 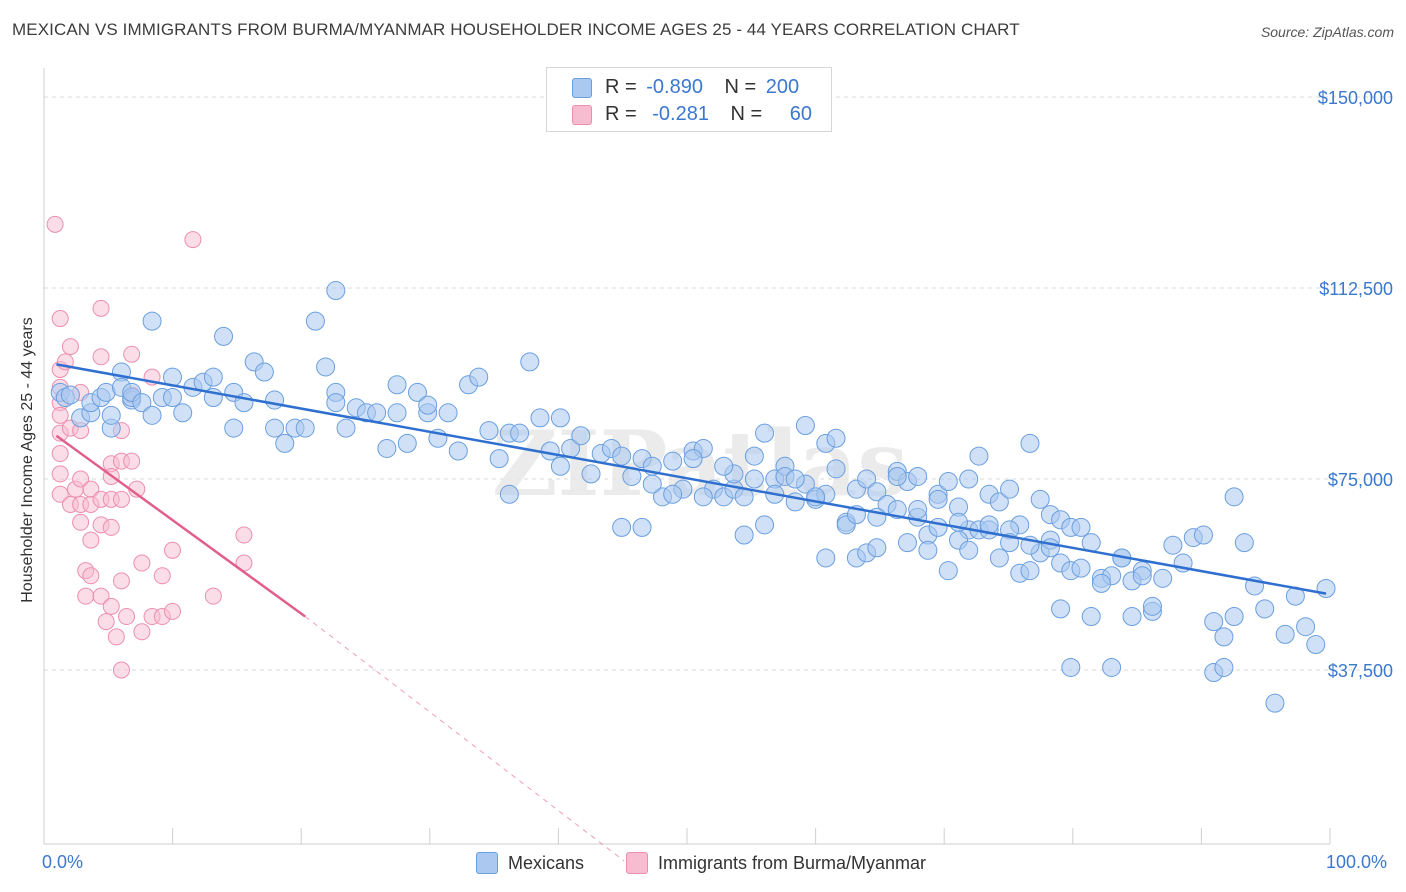 I want to click on y-tick-label: $75,000, so click(x=1360, y=480).